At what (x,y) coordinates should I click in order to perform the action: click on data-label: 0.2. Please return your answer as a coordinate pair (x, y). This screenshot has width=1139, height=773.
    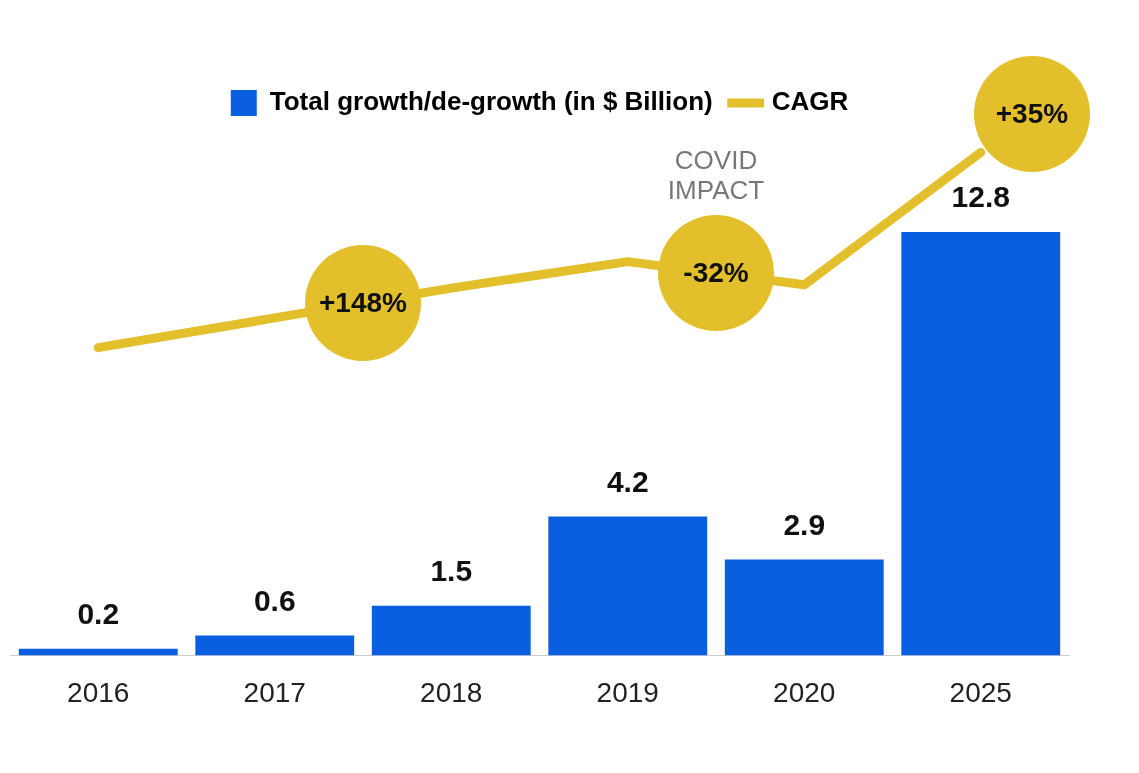
    Looking at the image, I should click on (98, 614).